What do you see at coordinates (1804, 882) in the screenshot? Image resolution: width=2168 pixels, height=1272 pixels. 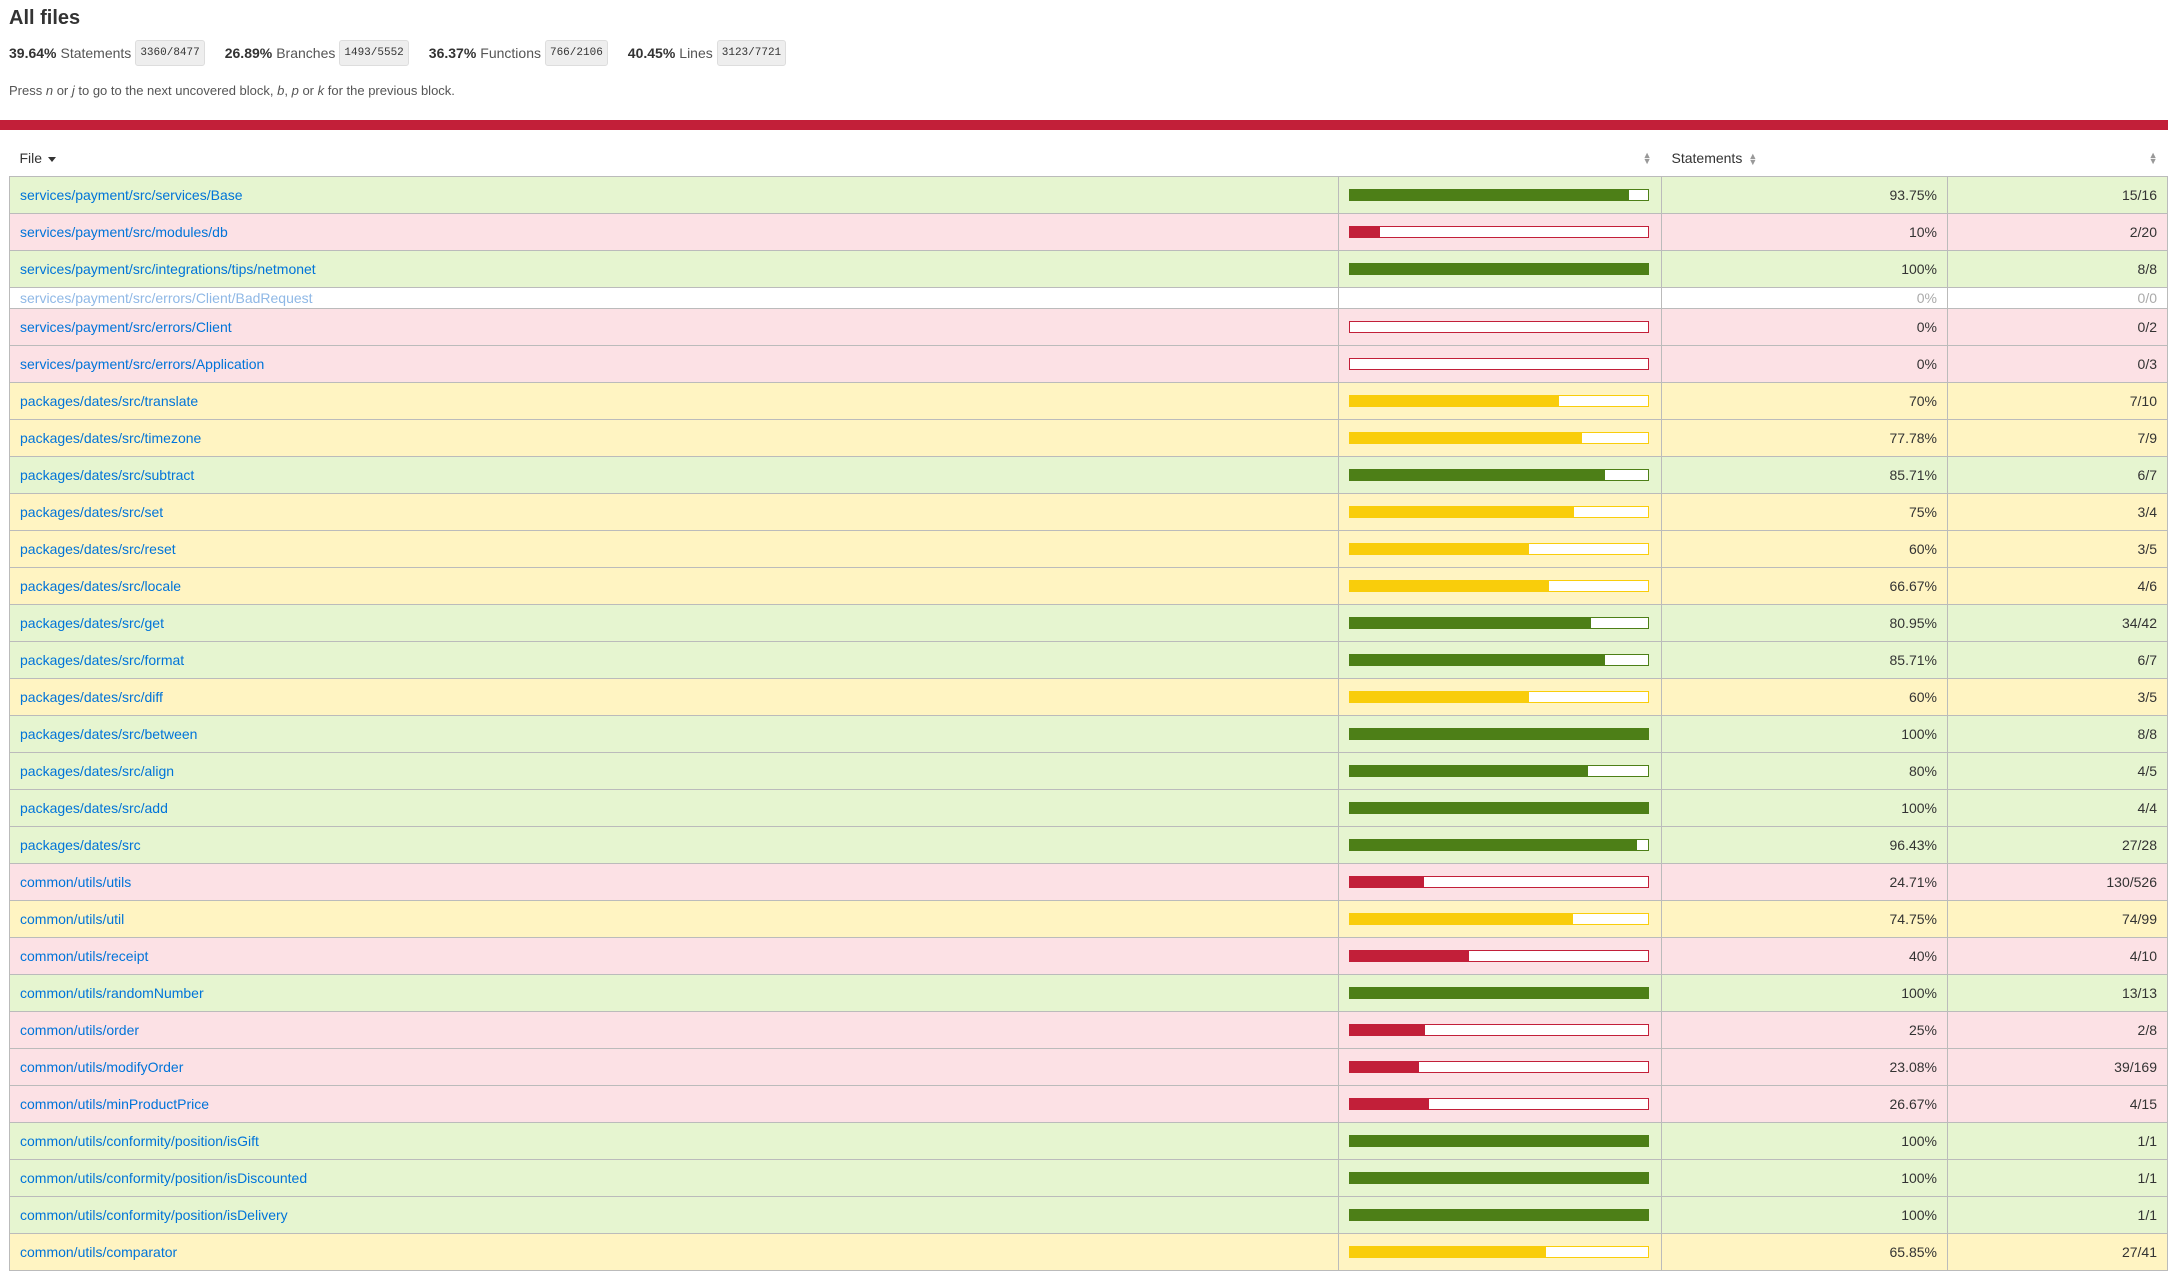 I see `statements-pct: 24.71%` at bounding box center [1804, 882].